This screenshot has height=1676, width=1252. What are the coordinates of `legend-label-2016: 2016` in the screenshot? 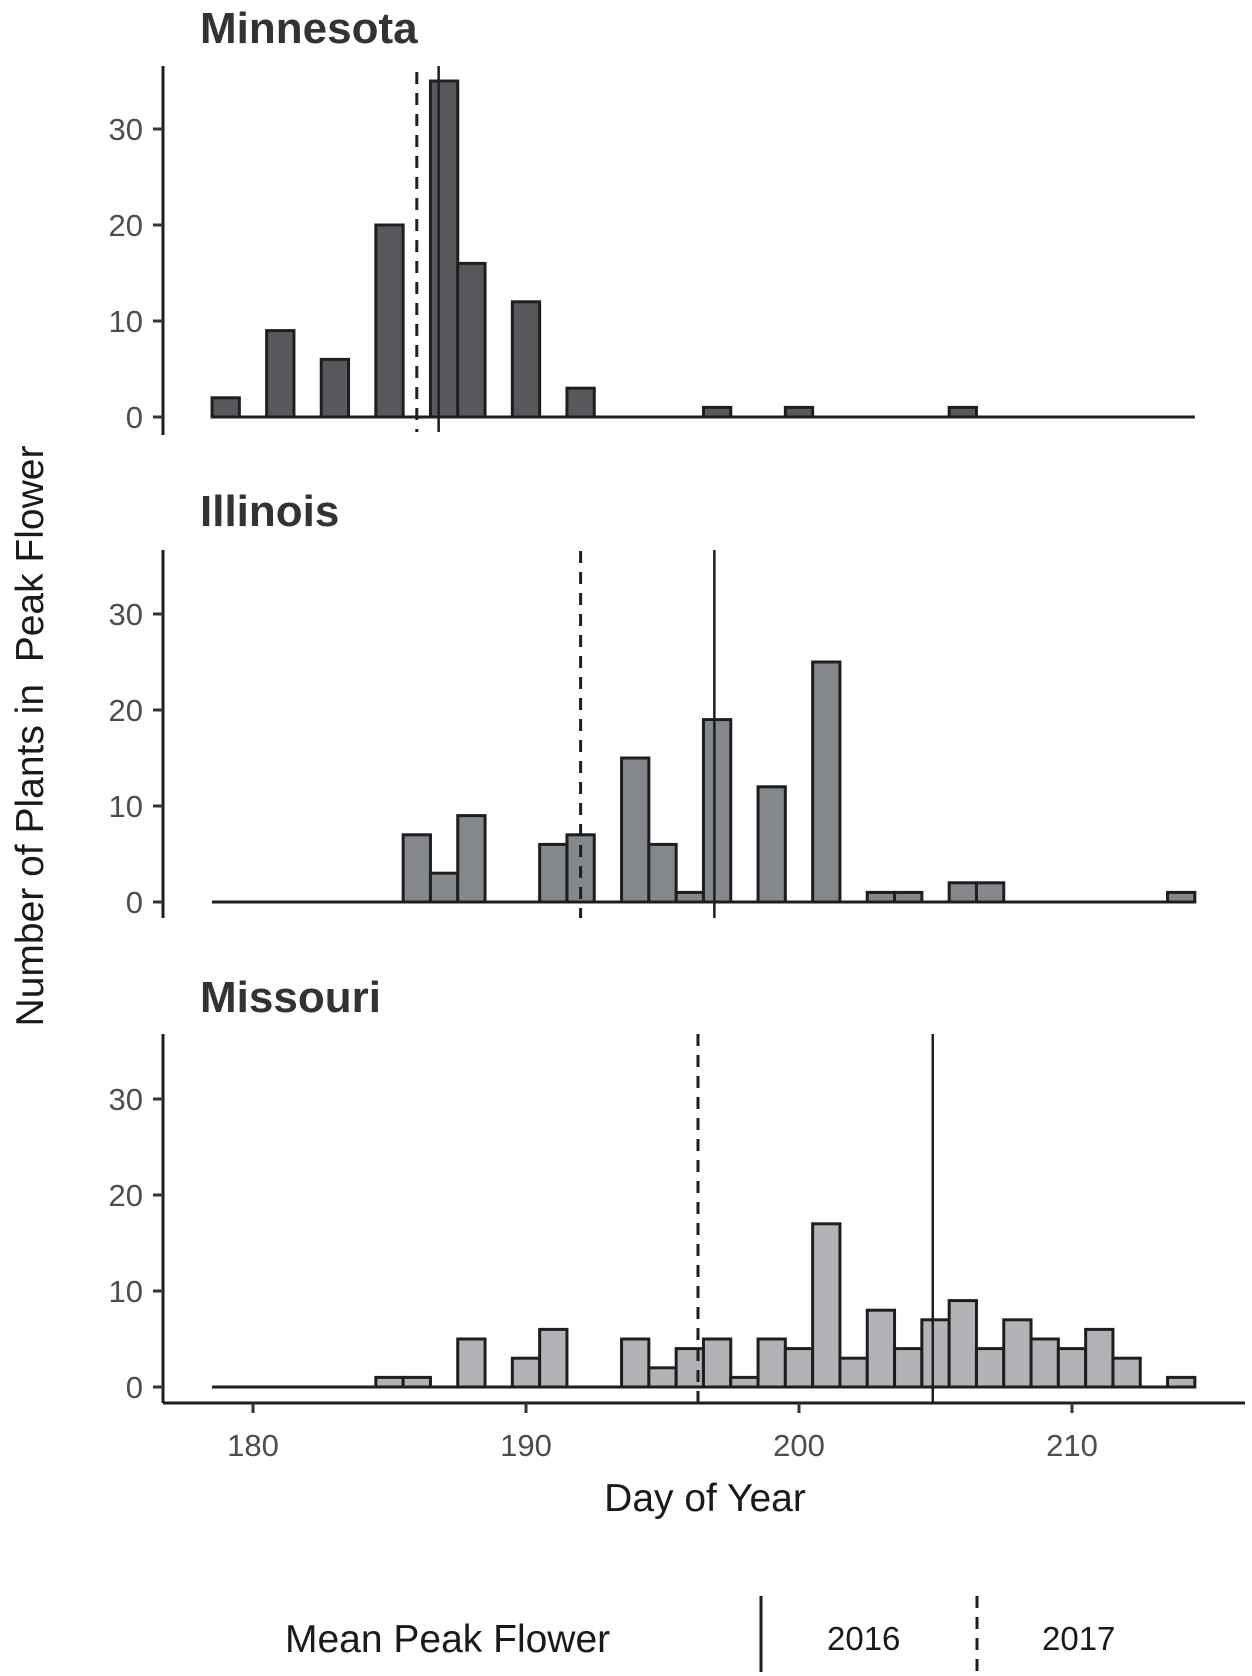 It's located at (863, 1638).